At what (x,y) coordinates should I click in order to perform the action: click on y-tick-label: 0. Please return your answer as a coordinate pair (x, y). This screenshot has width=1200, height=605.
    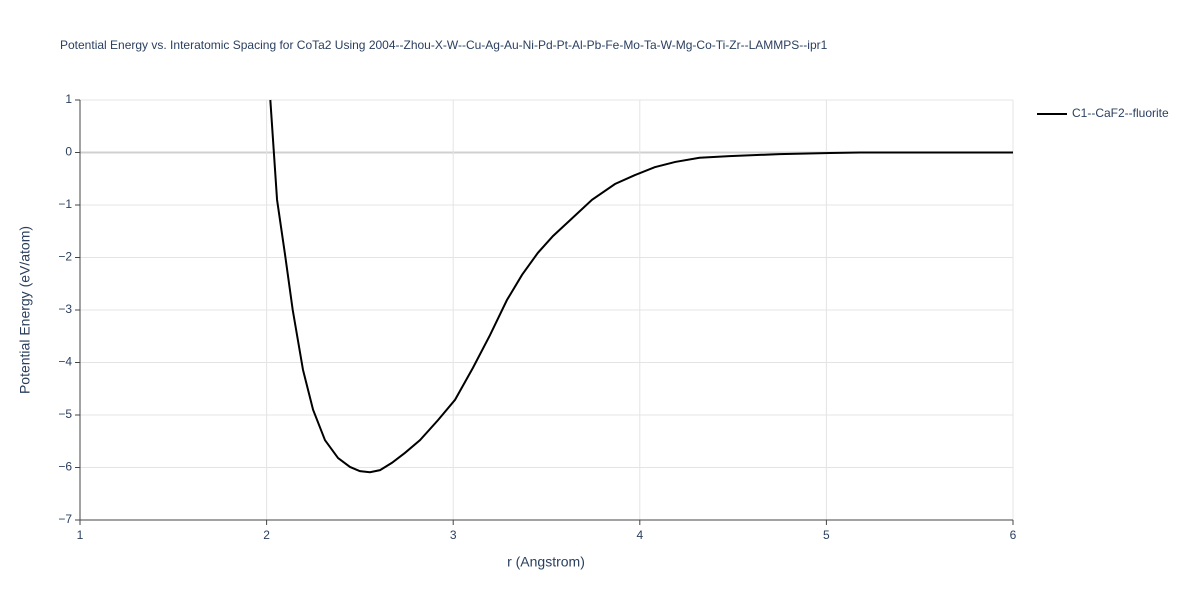
    Looking at the image, I should click on (68, 152).